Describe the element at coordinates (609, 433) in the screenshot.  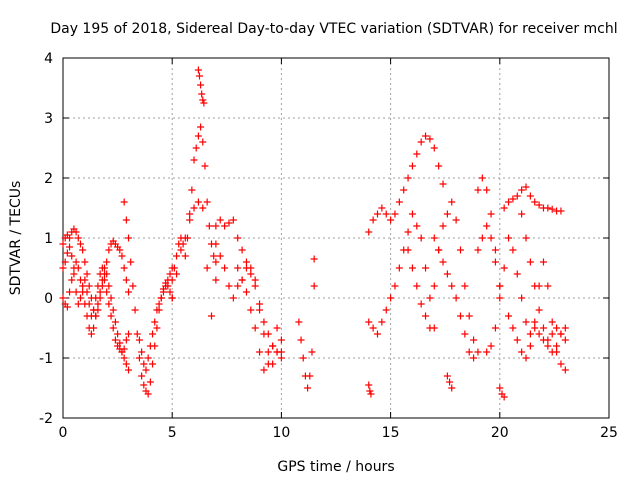
I see `x-tick-label: 25` at that location.